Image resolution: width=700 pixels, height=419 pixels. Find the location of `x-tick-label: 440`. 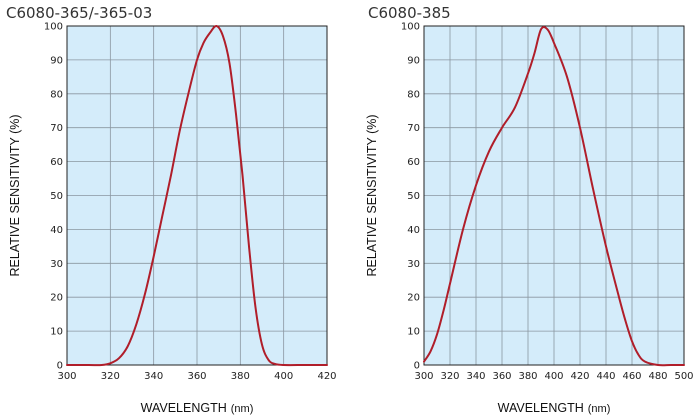

x-tick-label: 440 is located at coordinates (605, 376).